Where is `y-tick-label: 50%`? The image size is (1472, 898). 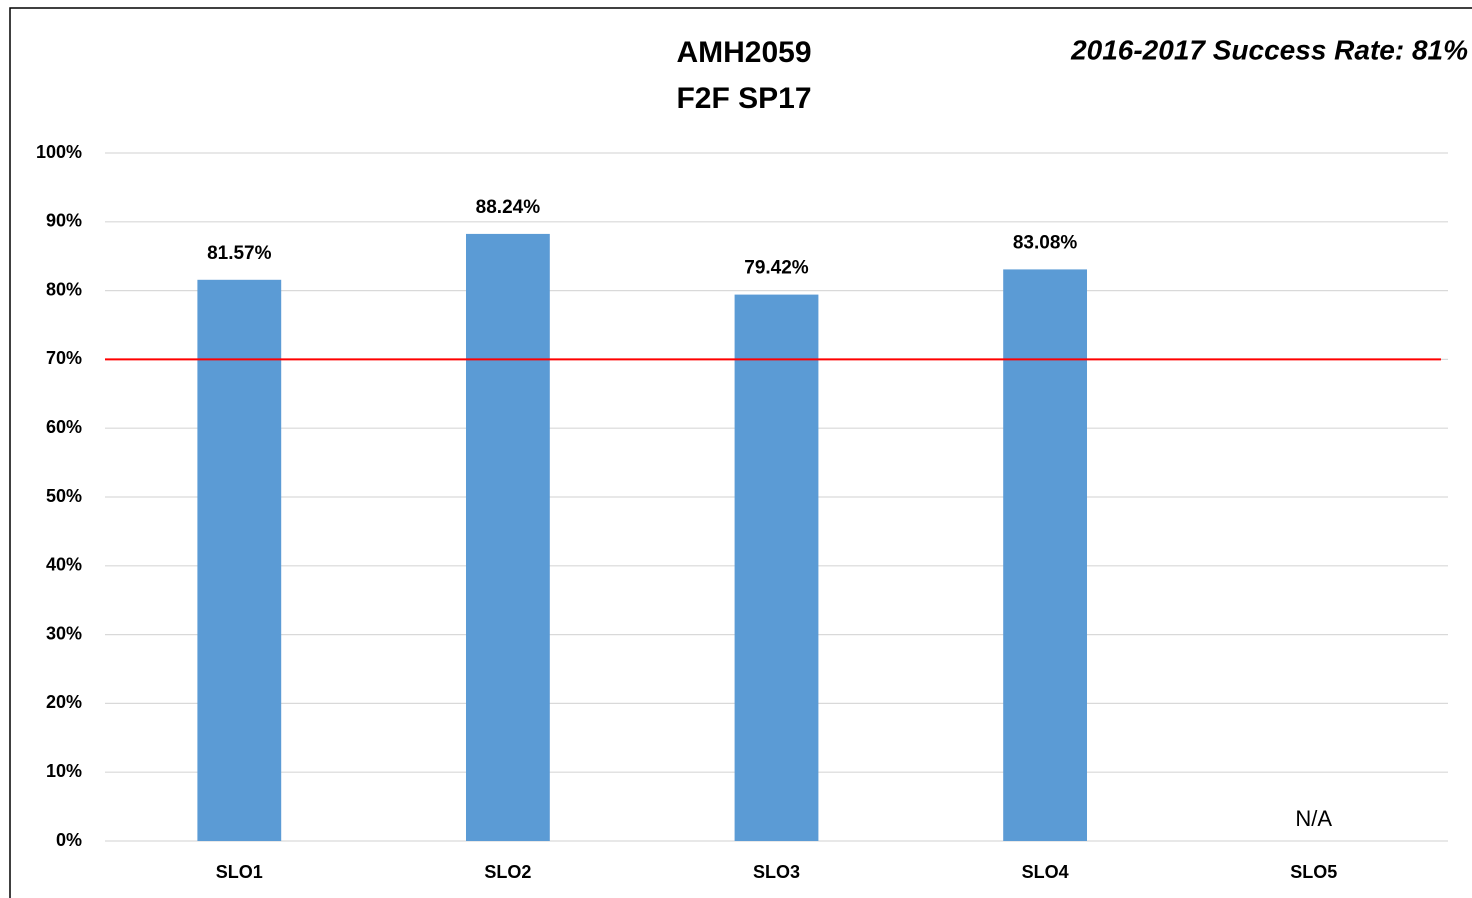 y-tick-label: 50% is located at coordinates (64, 496).